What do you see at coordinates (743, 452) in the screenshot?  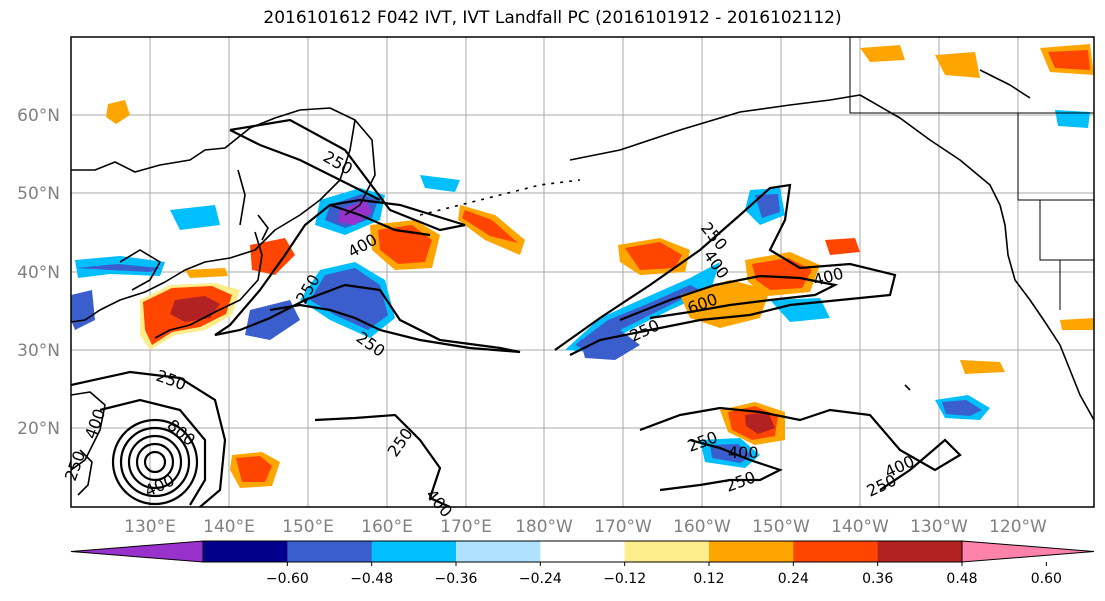 I see `contour-label: 400` at bounding box center [743, 452].